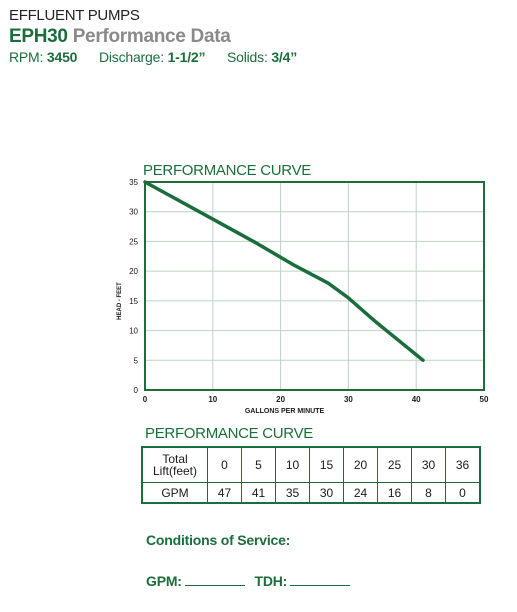  I want to click on y-tick-label: 5, so click(136, 360).